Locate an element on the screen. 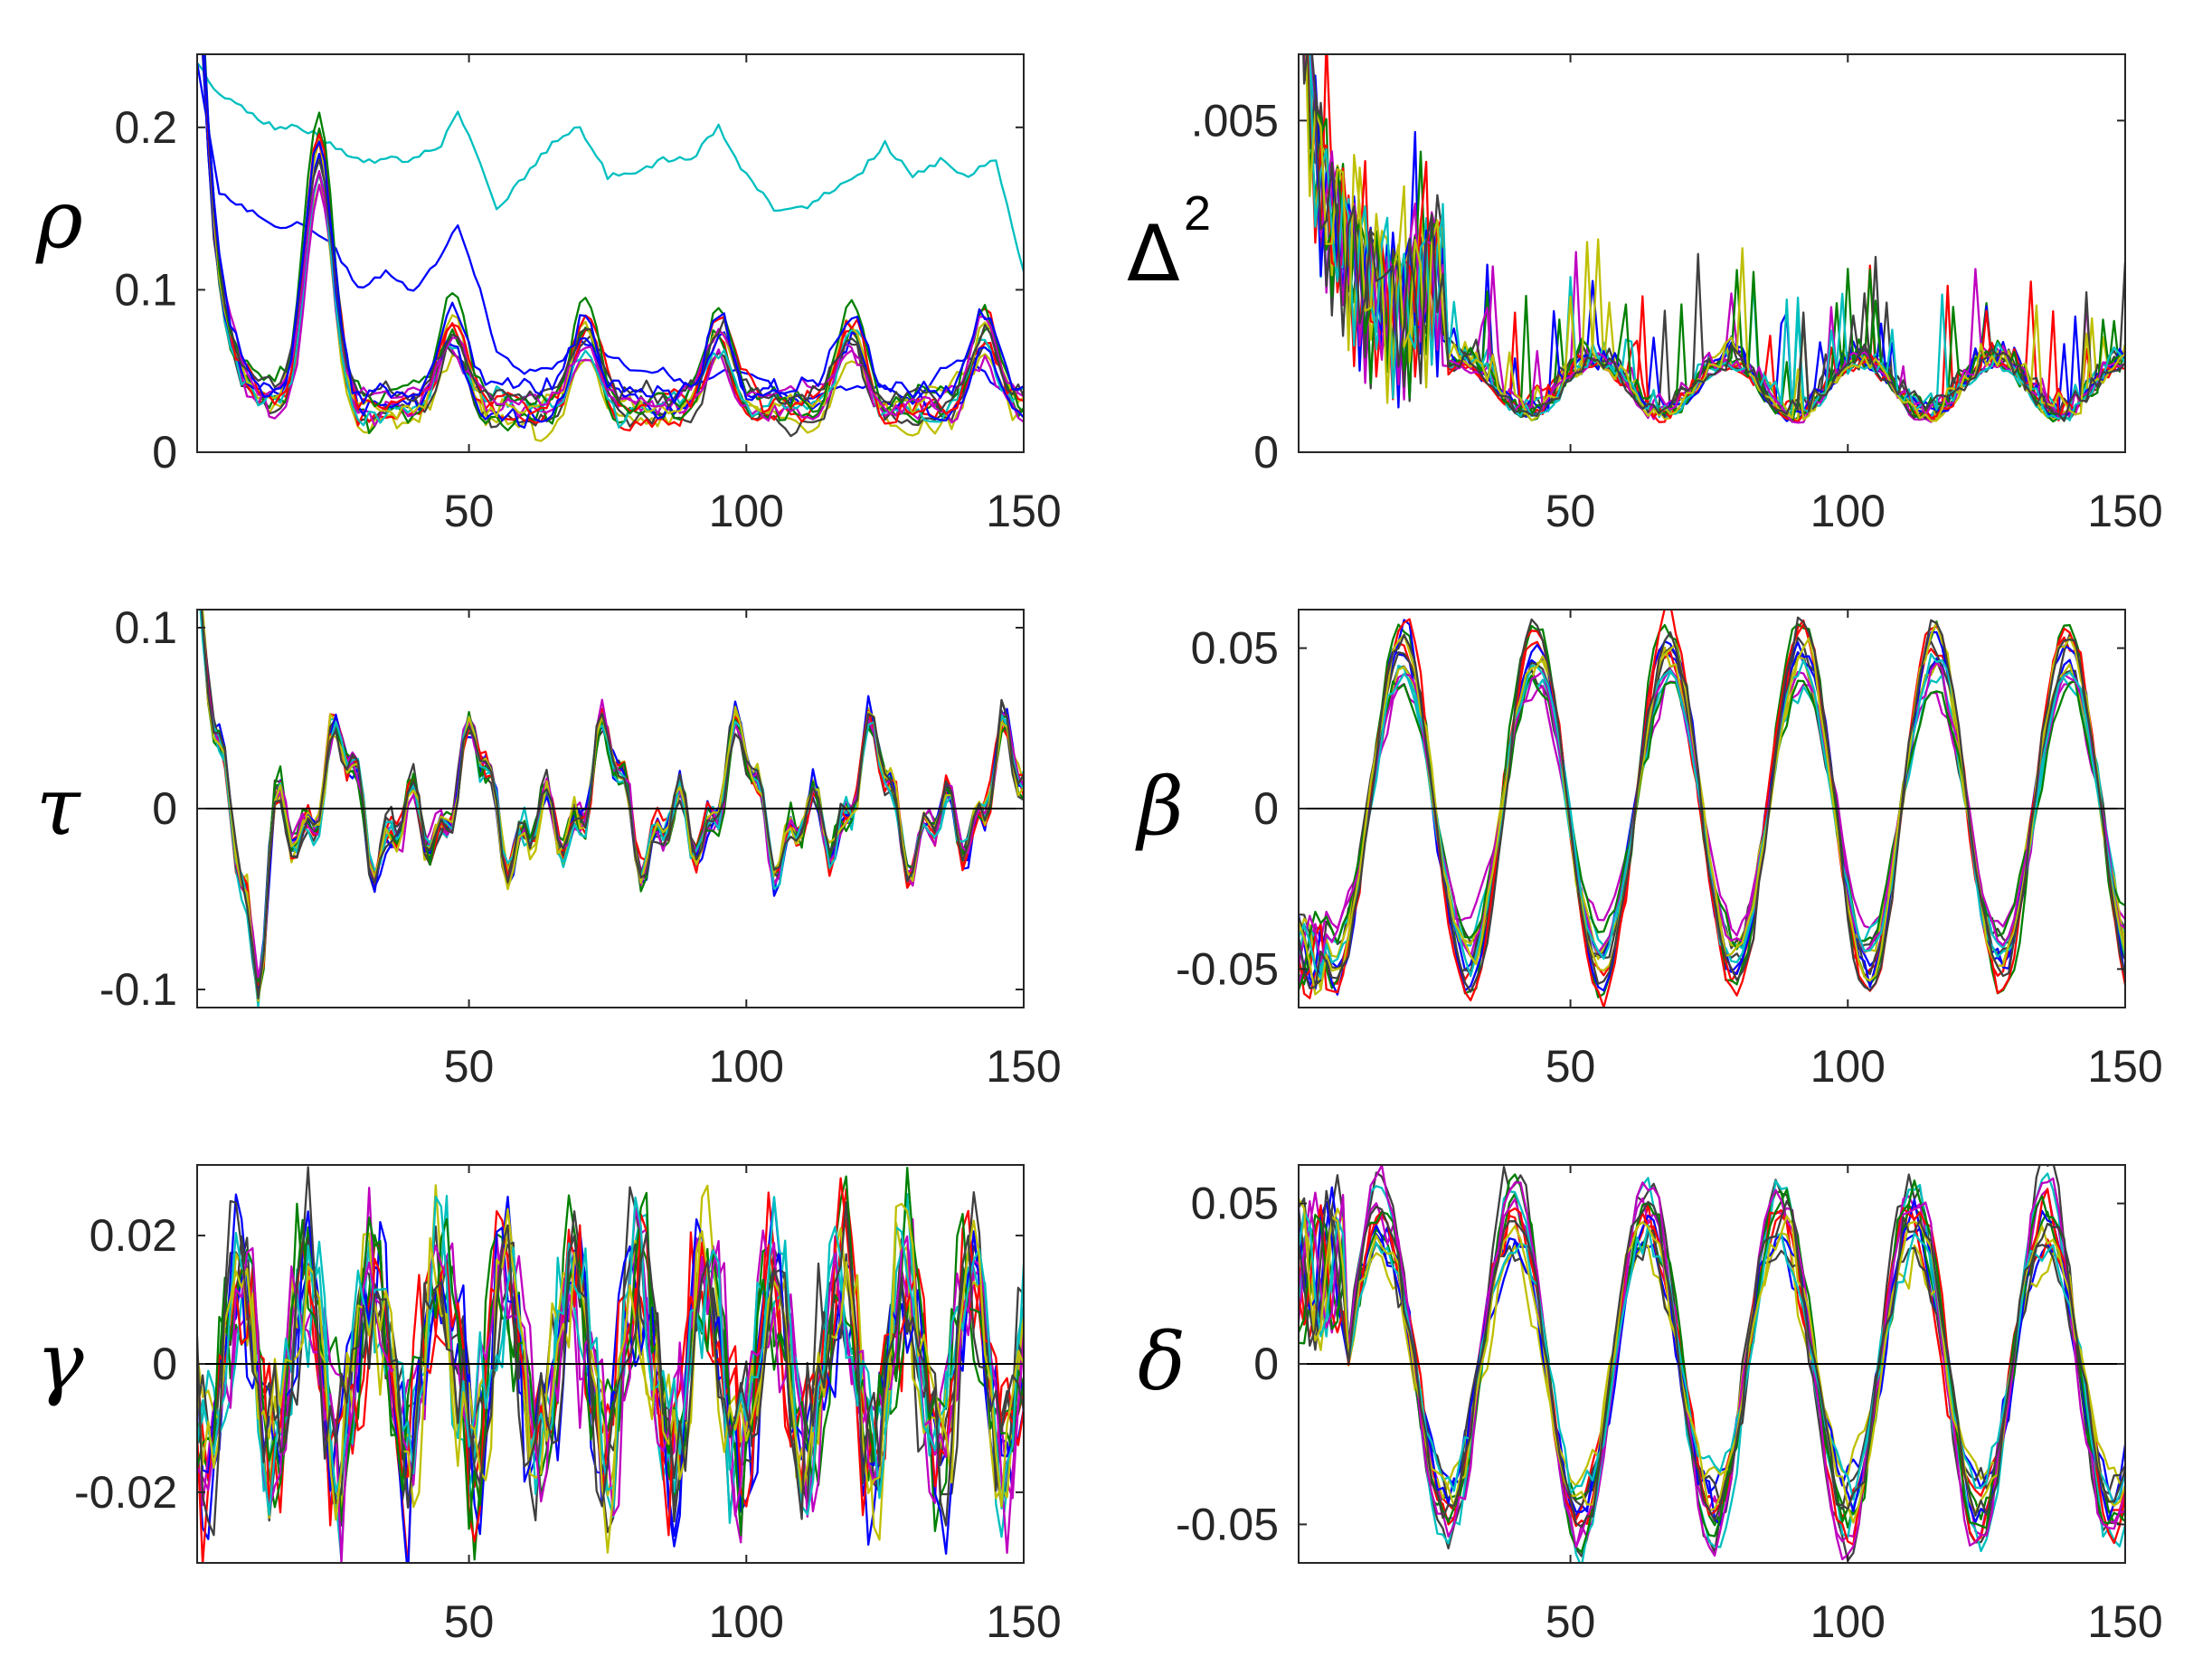 The image size is (2212, 1666). y-tick-label: .005 is located at coordinates (1235, 120).